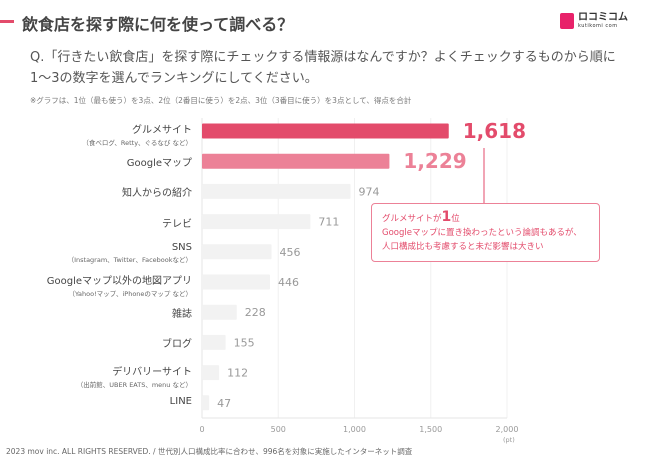  I want to click on category-label: 雑誌, so click(182, 312).